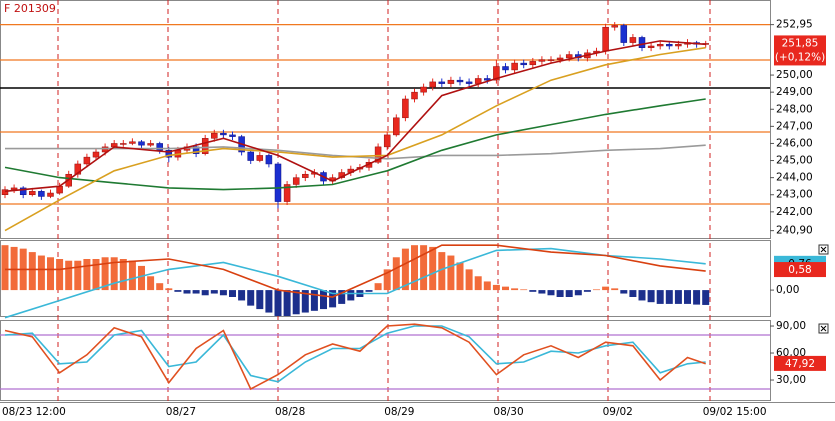 The width and height of the screenshot is (835, 421). What do you see at coordinates (791, 380) in the screenshot?
I see `y-tick-label: 30,00` at bounding box center [791, 380].